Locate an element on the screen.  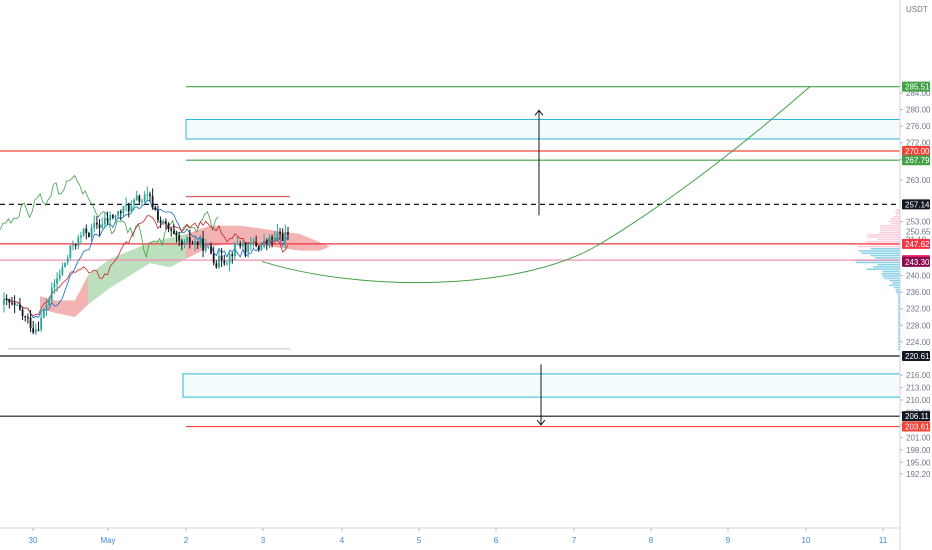
price-badge-label: 206.11 is located at coordinates (917, 416).